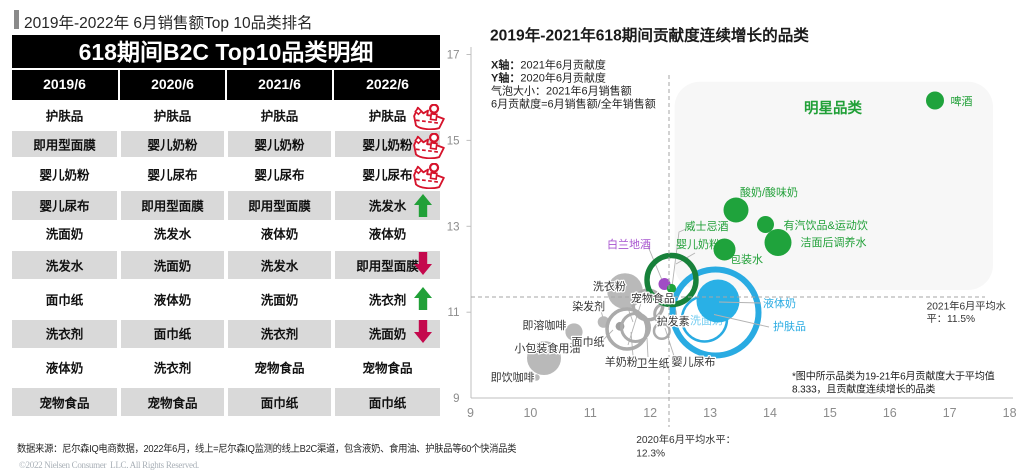 This screenshot has width=1024, height=473. What do you see at coordinates (653, 298) in the screenshot?
I see `svg-text: 宠物食品` at bounding box center [653, 298].